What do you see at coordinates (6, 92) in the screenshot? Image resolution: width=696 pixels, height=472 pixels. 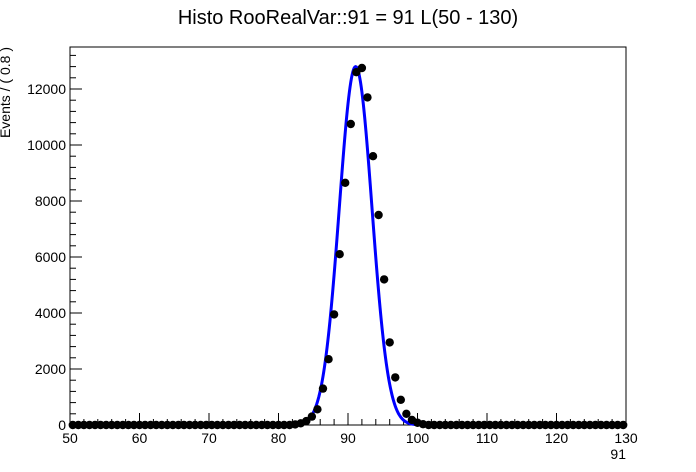 I see `y-axis-label: Events / ( 0.8 )` at bounding box center [6, 92].